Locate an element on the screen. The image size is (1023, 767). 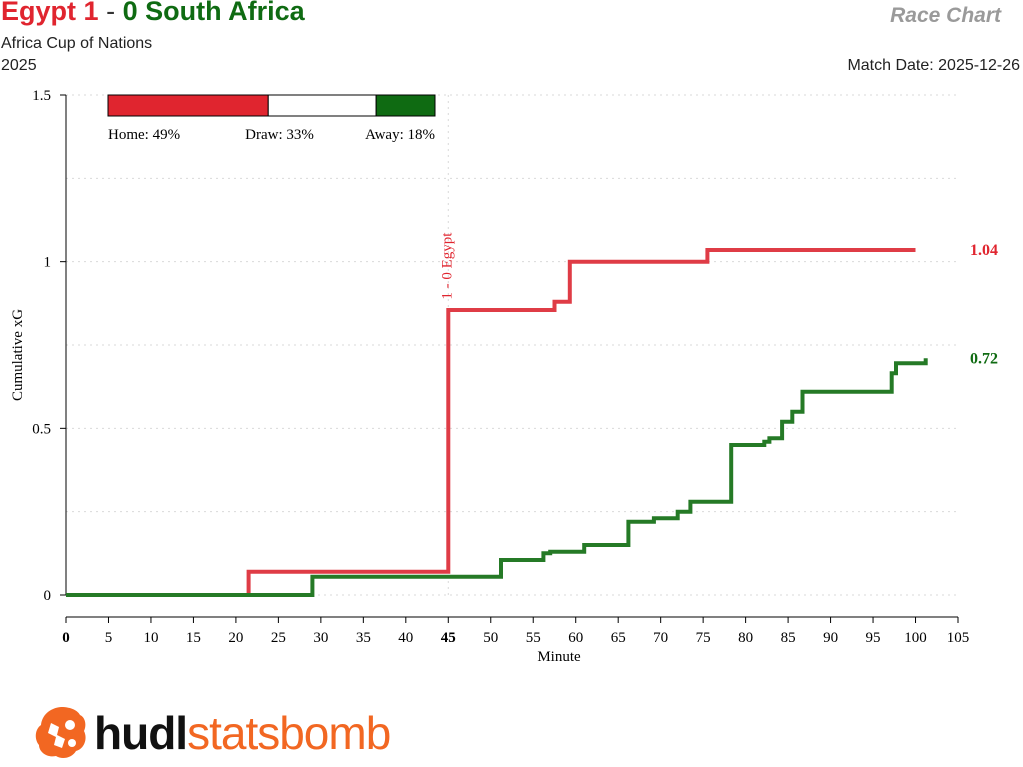
x-tick-label: 30 is located at coordinates (320, 638).